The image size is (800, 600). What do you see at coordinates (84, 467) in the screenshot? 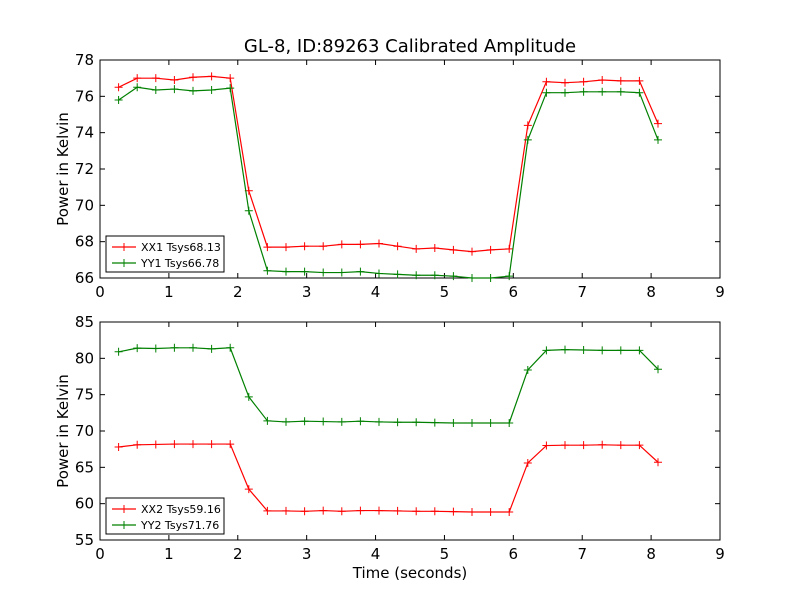
I see `y-tick-label: 65` at bounding box center [84, 467].